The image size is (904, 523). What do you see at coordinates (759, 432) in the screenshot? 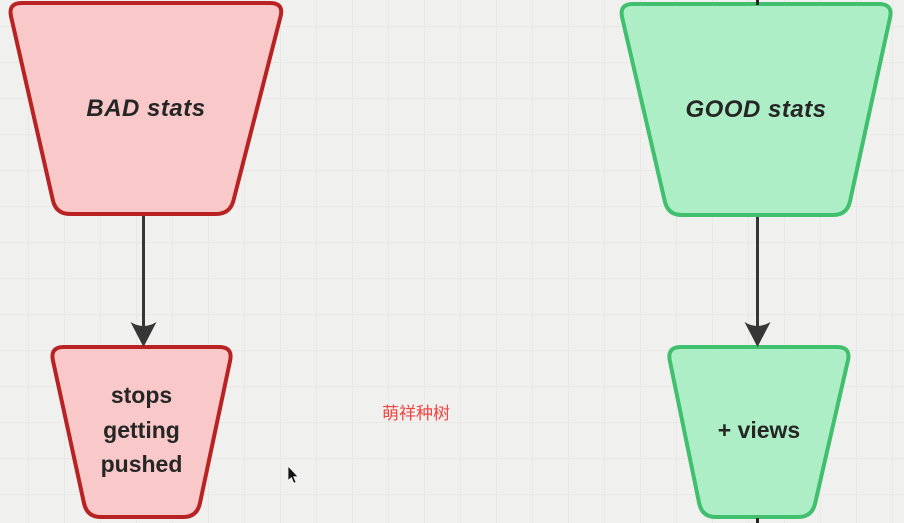
I see `node-plus-views-shape` at bounding box center [759, 432].